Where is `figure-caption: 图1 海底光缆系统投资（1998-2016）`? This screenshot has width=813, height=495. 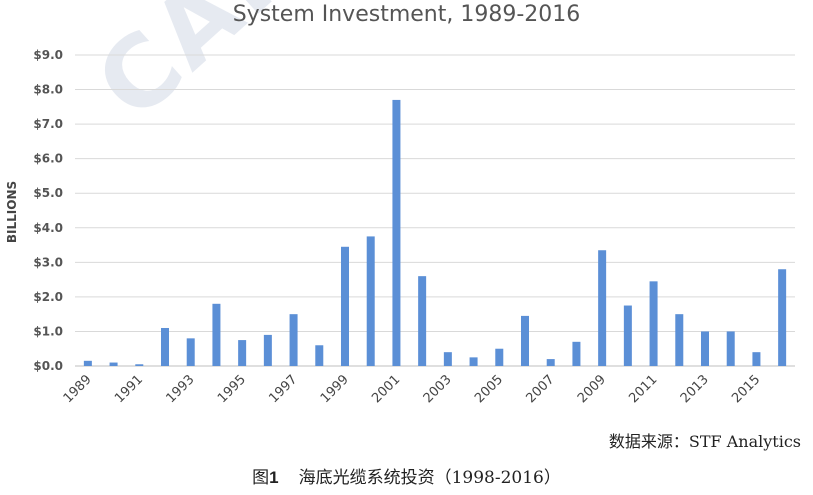
figure-caption: 图1 海底光缆系统投资（1998-2016） is located at coordinates (406, 475).